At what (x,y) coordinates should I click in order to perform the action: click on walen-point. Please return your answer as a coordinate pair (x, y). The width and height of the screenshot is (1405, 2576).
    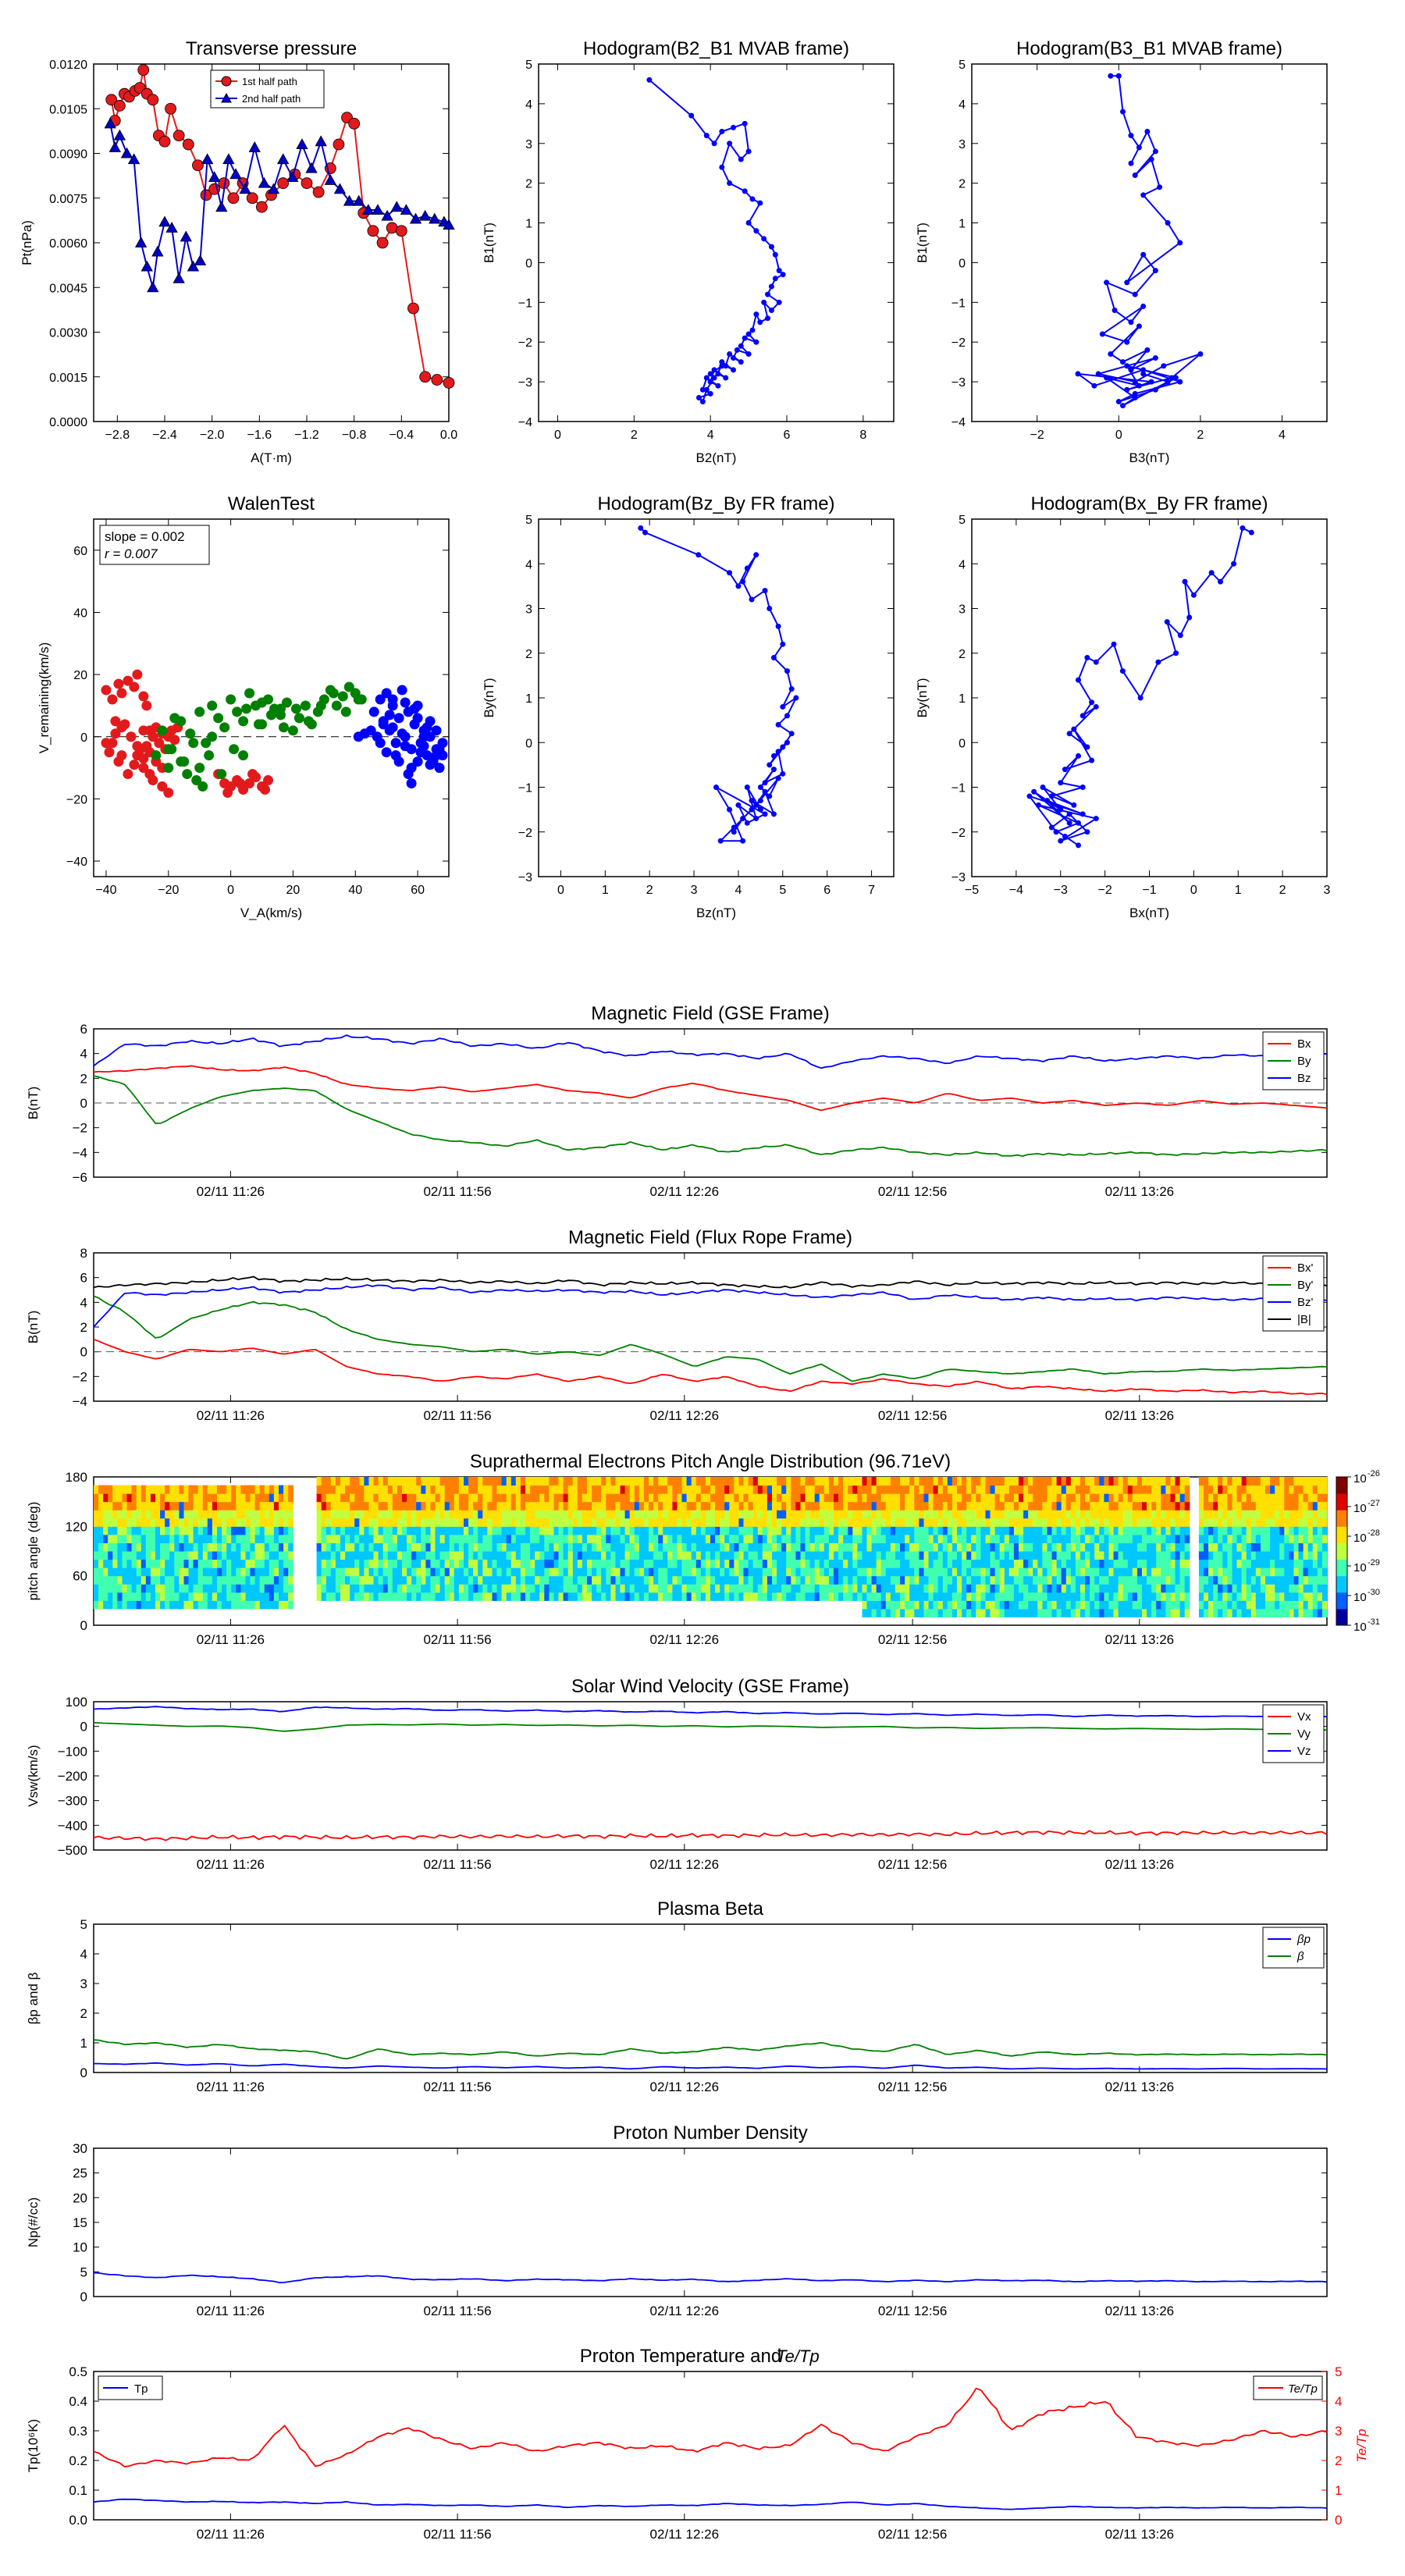
    Looking at the image, I should click on (342, 696).